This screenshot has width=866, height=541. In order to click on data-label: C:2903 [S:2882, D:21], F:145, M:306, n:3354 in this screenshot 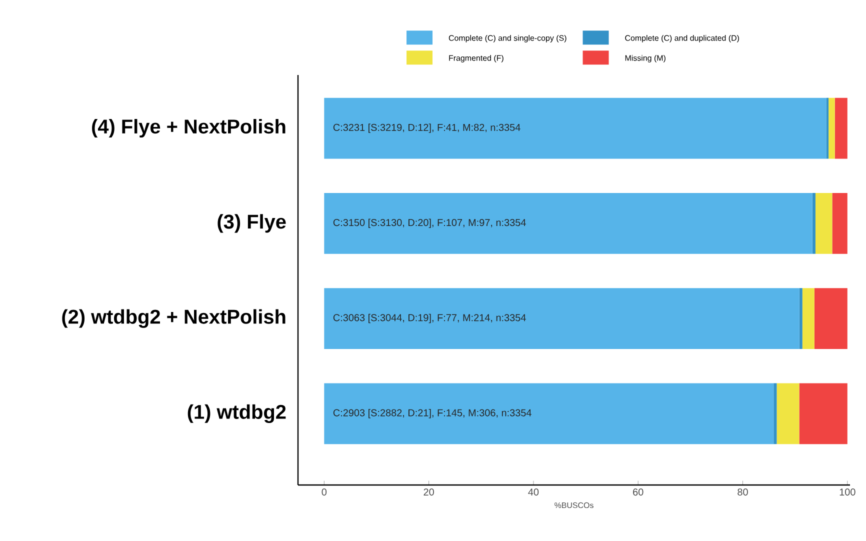, I will do `click(432, 413)`.